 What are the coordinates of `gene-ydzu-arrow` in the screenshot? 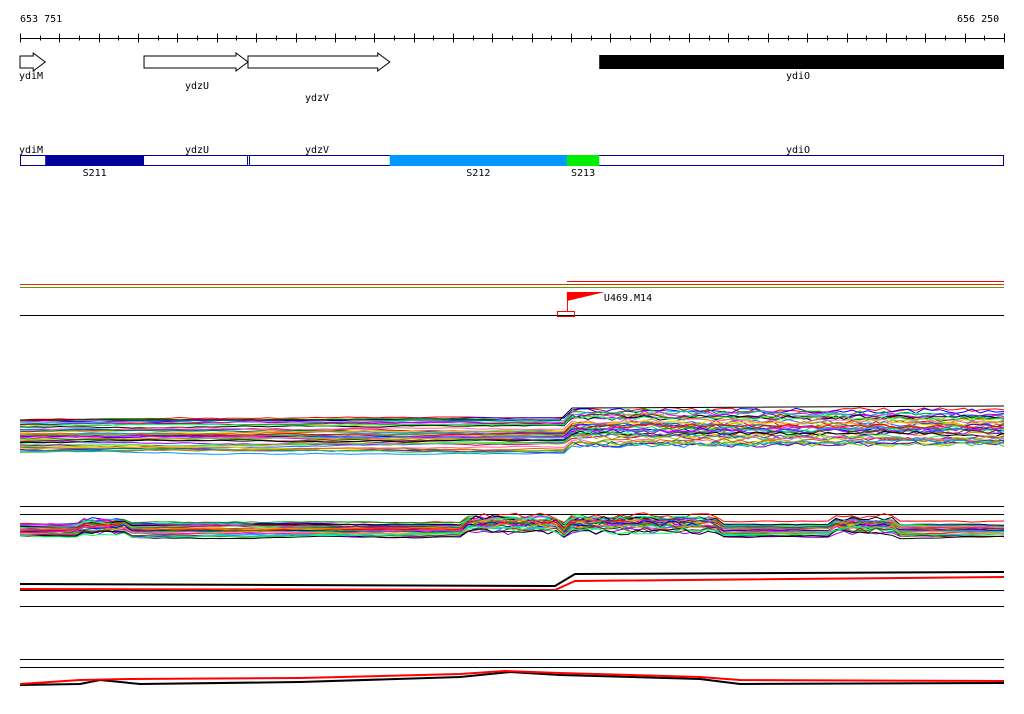 It's located at (196, 62).